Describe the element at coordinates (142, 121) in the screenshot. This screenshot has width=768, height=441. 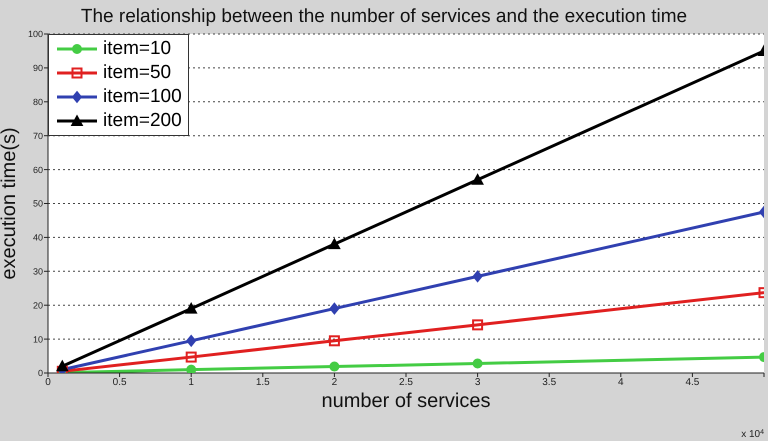
I see `legend-label: item=200` at that location.